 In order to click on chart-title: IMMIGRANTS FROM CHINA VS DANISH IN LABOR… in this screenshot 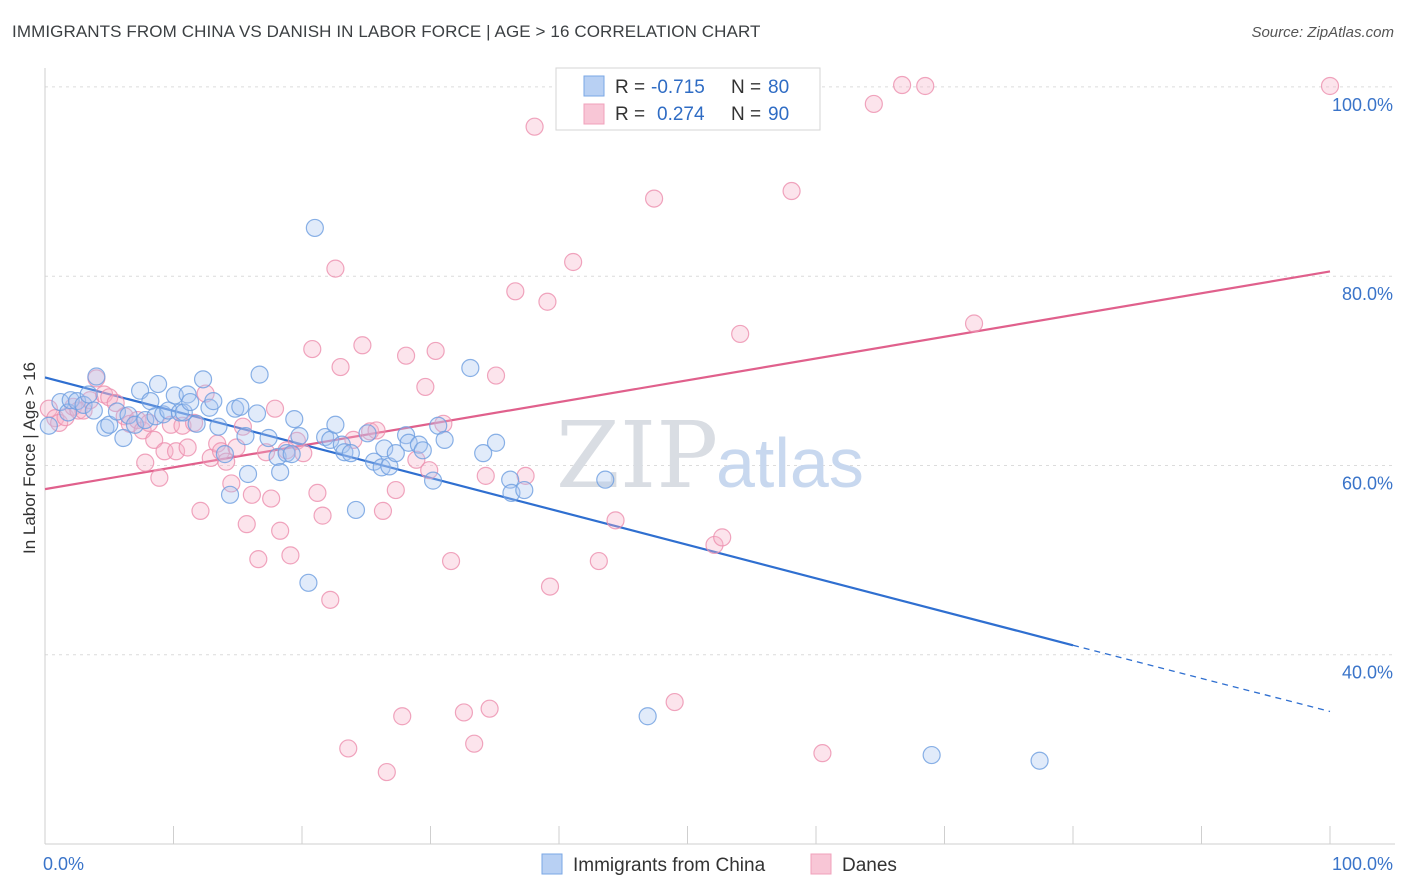, I will do `click(386, 31)`.